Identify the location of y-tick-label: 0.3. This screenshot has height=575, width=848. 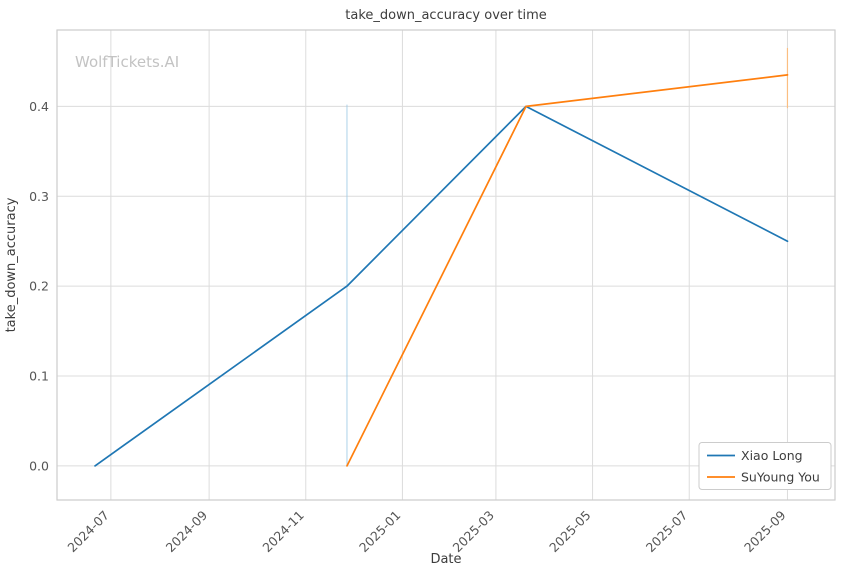
(39, 196).